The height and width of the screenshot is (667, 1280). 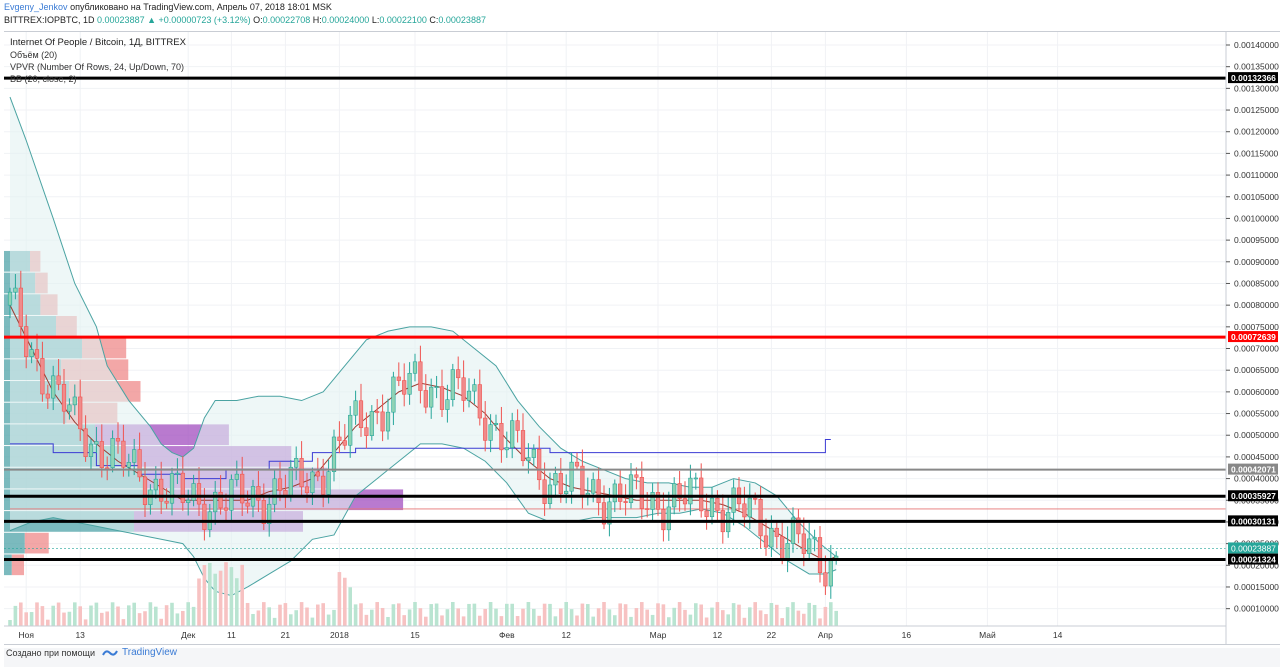 What do you see at coordinates (34, 55) in the screenshot?
I see `legend-volume: Объём (20)` at bounding box center [34, 55].